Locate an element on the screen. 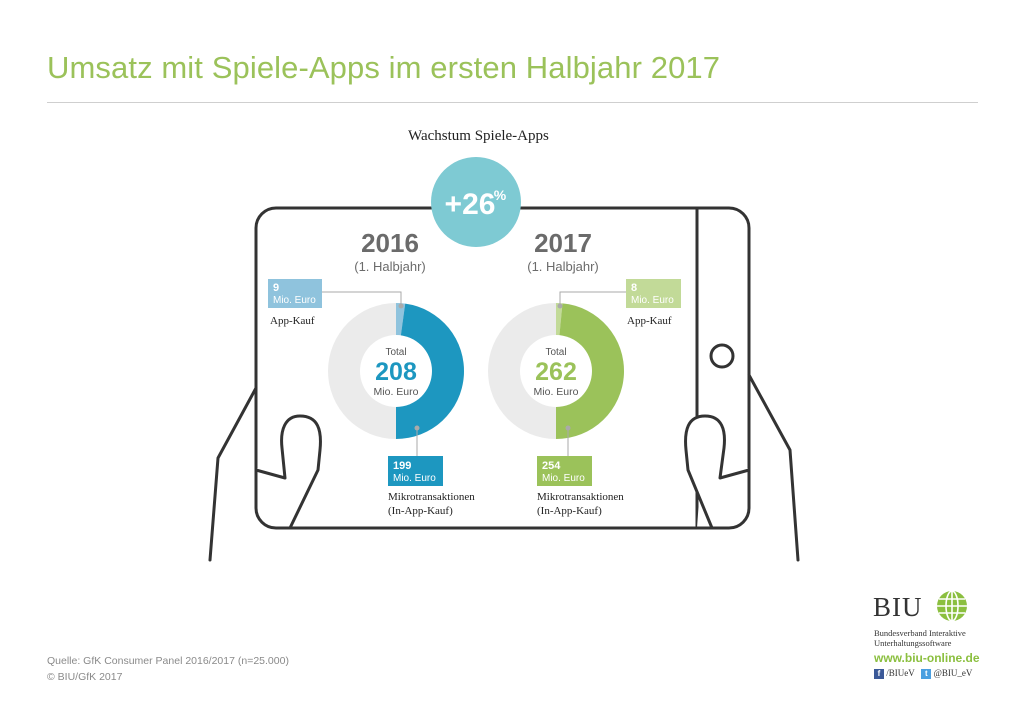  left-hand-icon is located at coordinates (265, 474).